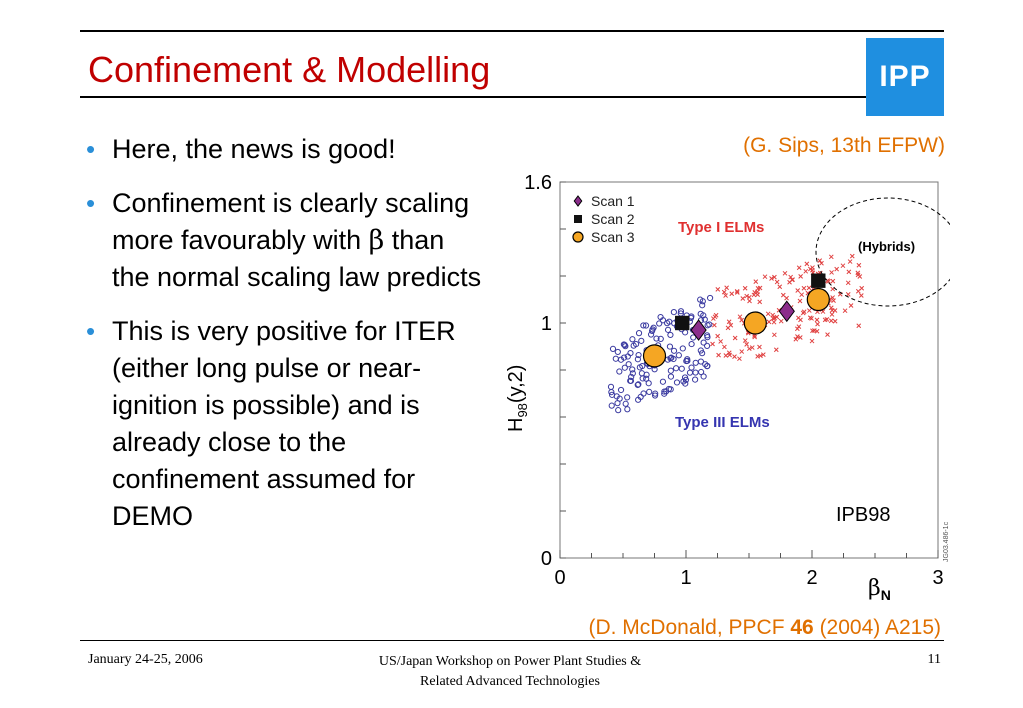  Describe the element at coordinates (946, 541) in the screenshot. I see `figure-id: JG03.486-1c` at that location.